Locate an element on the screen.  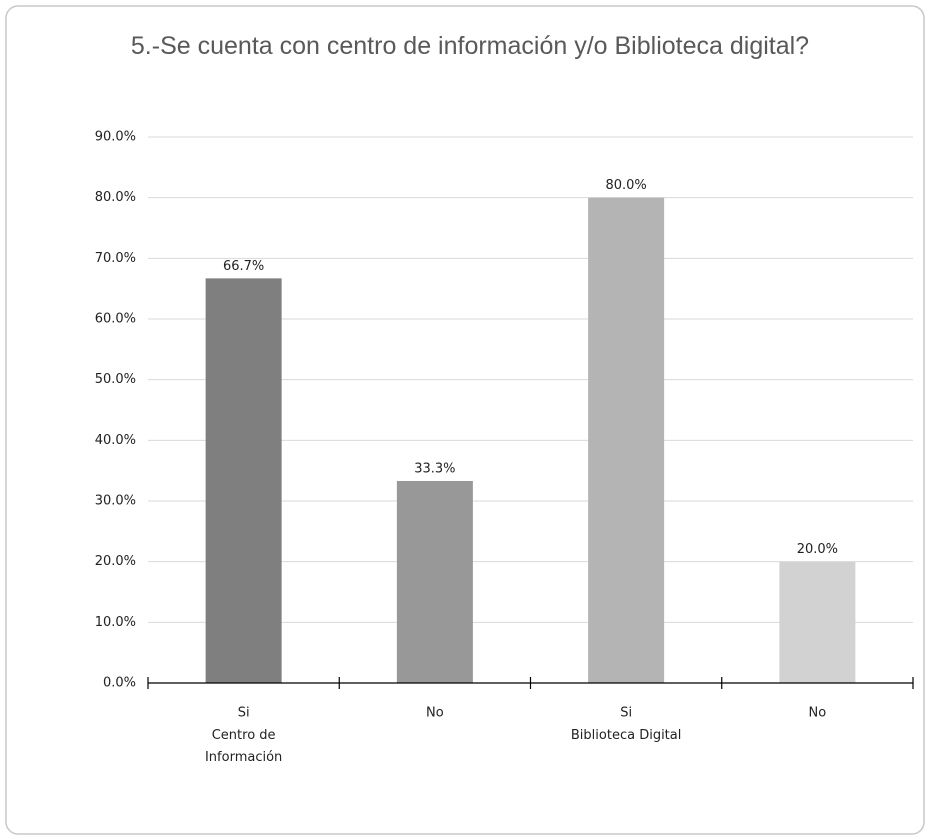
x-group-label: Centro de Información is located at coordinates (243, 746).